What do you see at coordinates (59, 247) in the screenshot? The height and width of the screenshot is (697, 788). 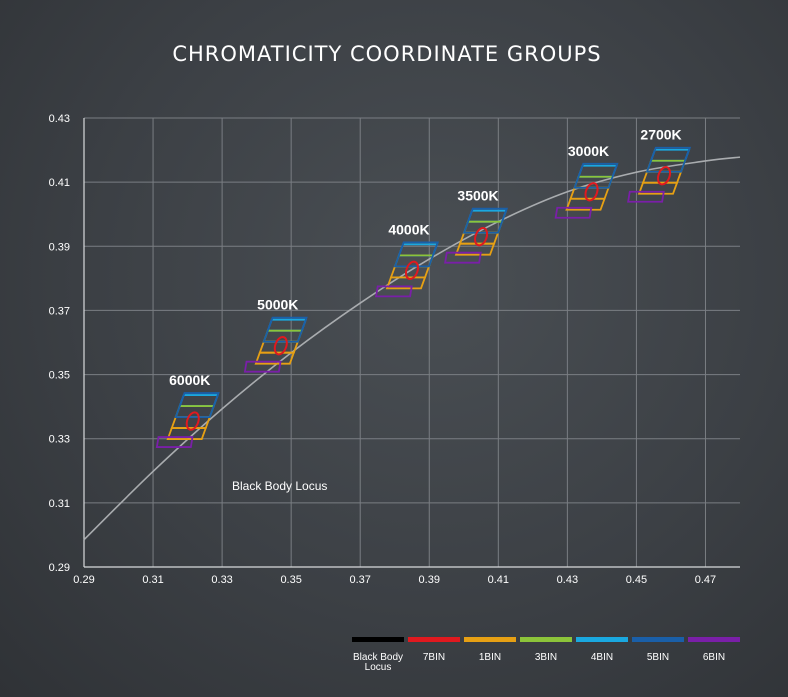 I see `y-tick-label: 0.39` at bounding box center [59, 247].